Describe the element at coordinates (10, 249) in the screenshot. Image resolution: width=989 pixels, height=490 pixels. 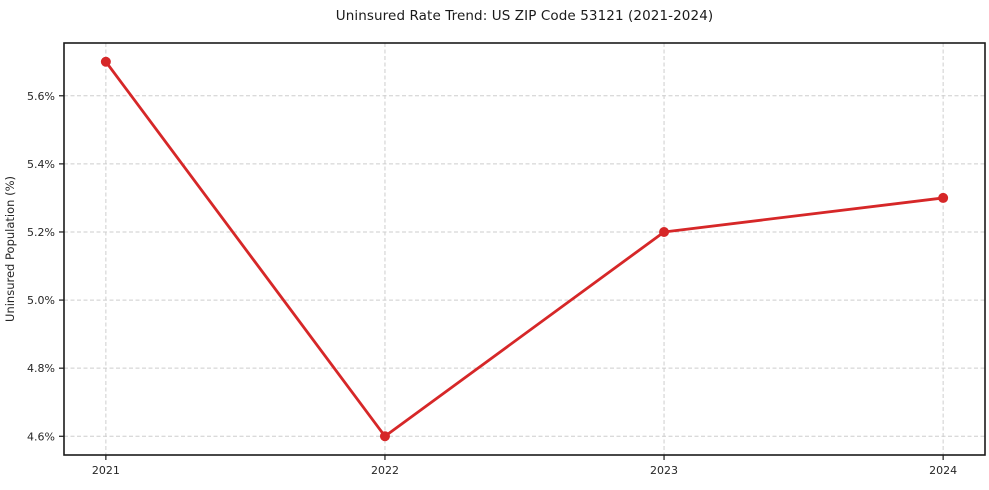
I see `y-axis-label: Uninsured Population (%)` at that location.